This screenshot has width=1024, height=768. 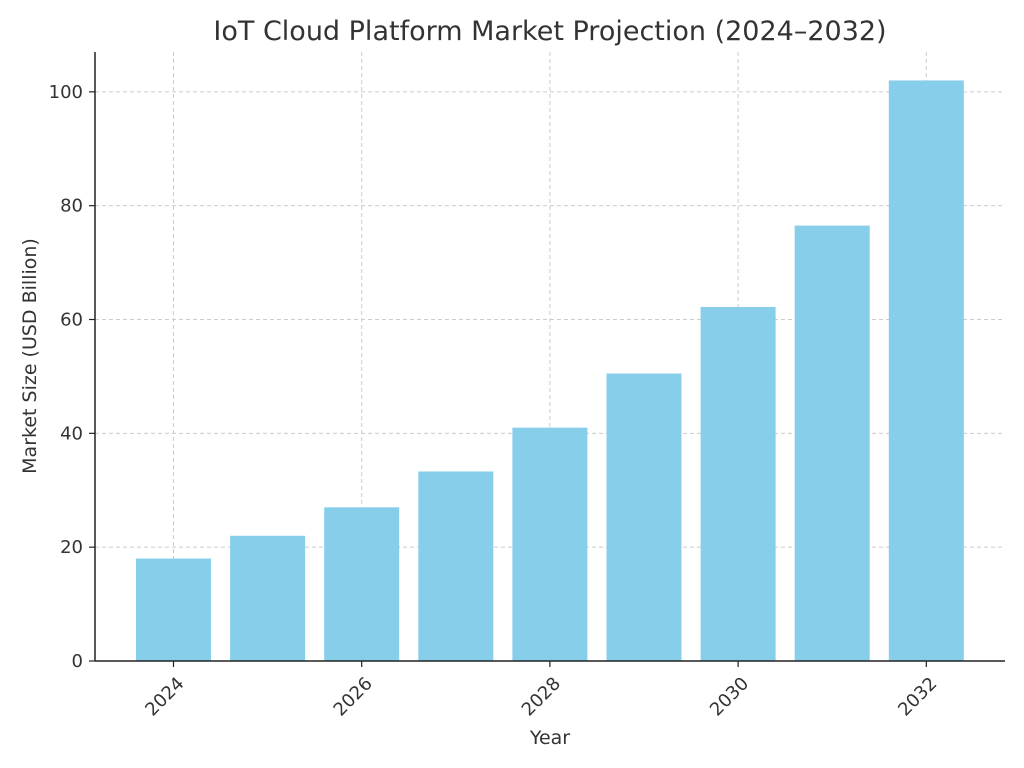 What do you see at coordinates (456, 566) in the screenshot?
I see `bar-2027` at bounding box center [456, 566].